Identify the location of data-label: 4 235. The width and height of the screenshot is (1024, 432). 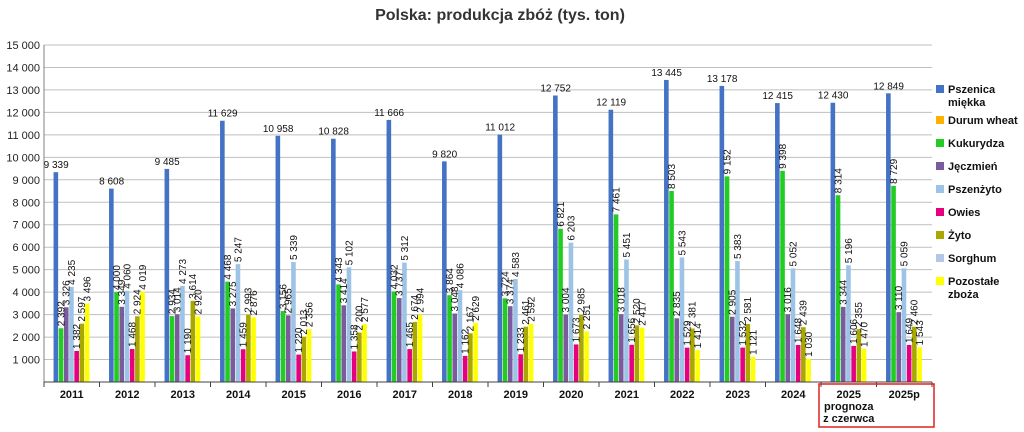
(72, 271).